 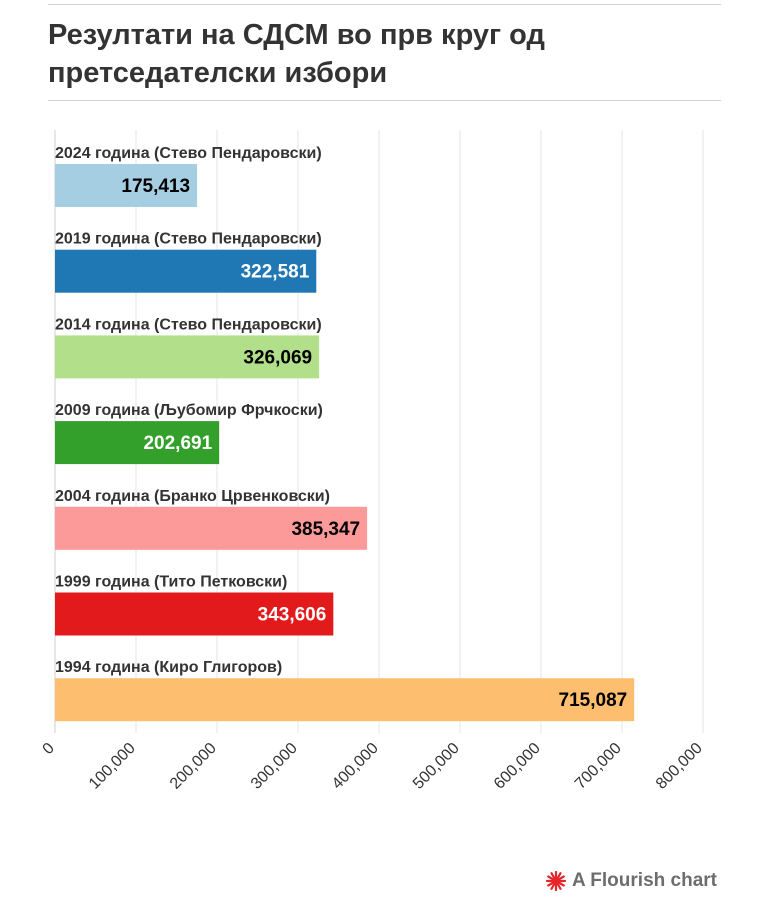 What do you see at coordinates (593, 700) in the screenshot?
I see `bar-value-label: 715,087` at bounding box center [593, 700].